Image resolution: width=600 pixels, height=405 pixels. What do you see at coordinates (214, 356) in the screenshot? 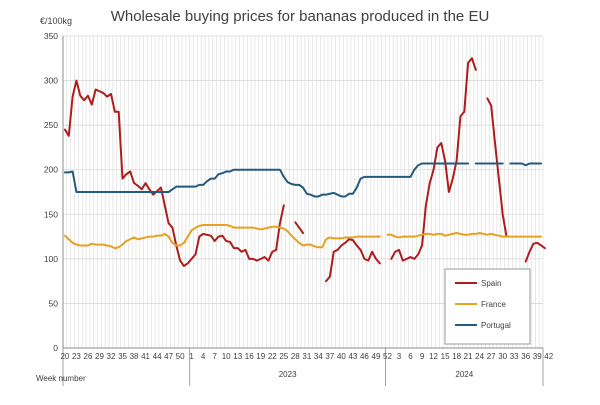
I see `x-tick-label: 7` at bounding box center [214, 356].